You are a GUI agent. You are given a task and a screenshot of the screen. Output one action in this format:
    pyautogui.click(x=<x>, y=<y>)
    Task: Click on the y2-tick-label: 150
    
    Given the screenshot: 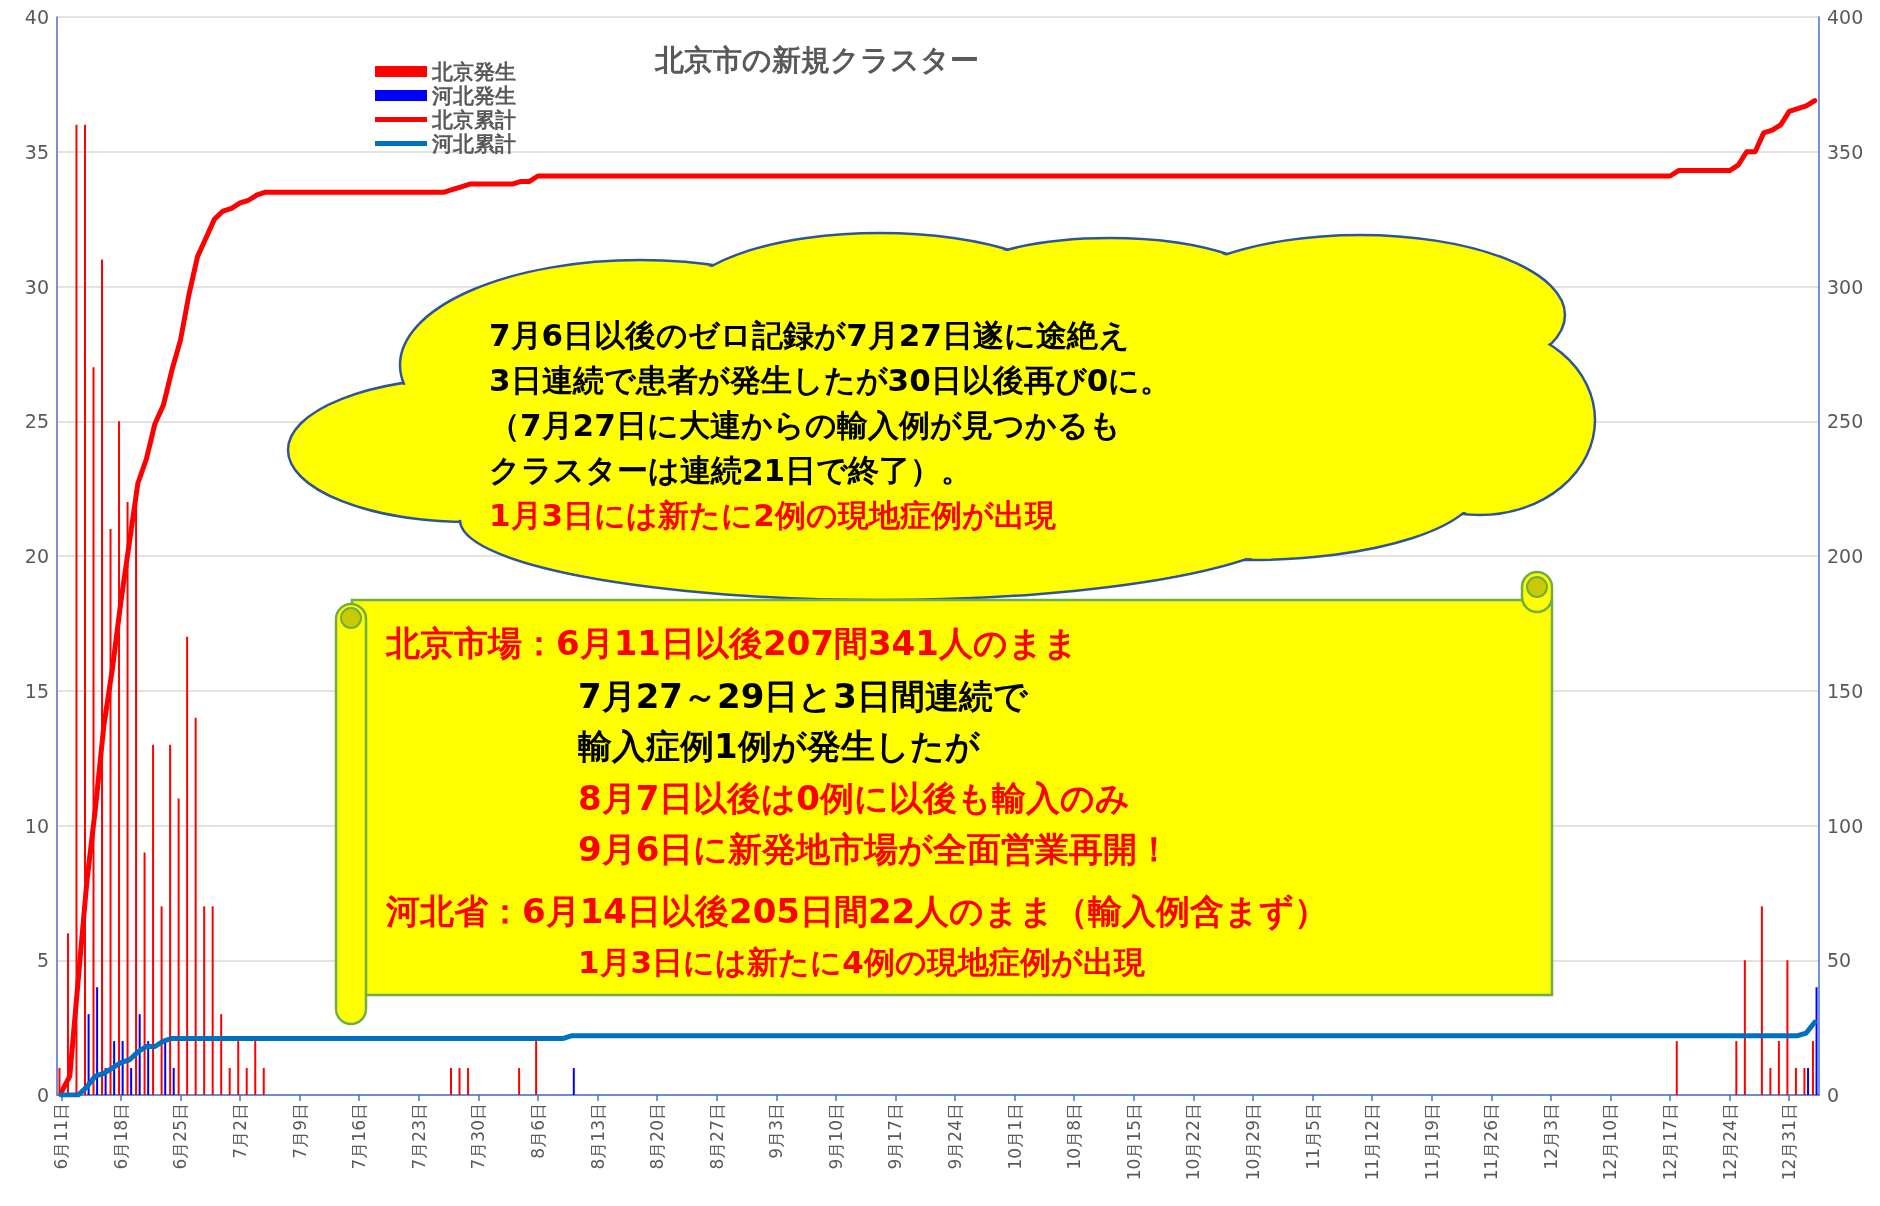 What is the action you would take?
    pyautogui.click(x=1845, y=690)
    